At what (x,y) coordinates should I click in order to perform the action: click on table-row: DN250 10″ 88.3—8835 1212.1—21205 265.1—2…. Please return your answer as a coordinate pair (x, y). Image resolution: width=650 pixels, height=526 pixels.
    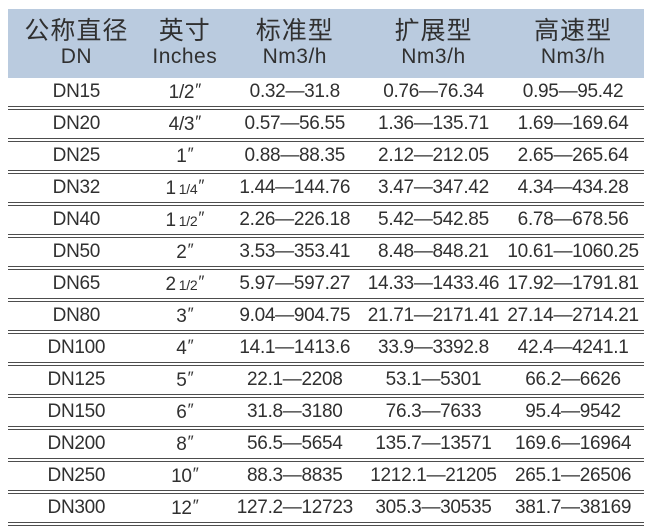
    Looking at the image, I should click on (326, 477).